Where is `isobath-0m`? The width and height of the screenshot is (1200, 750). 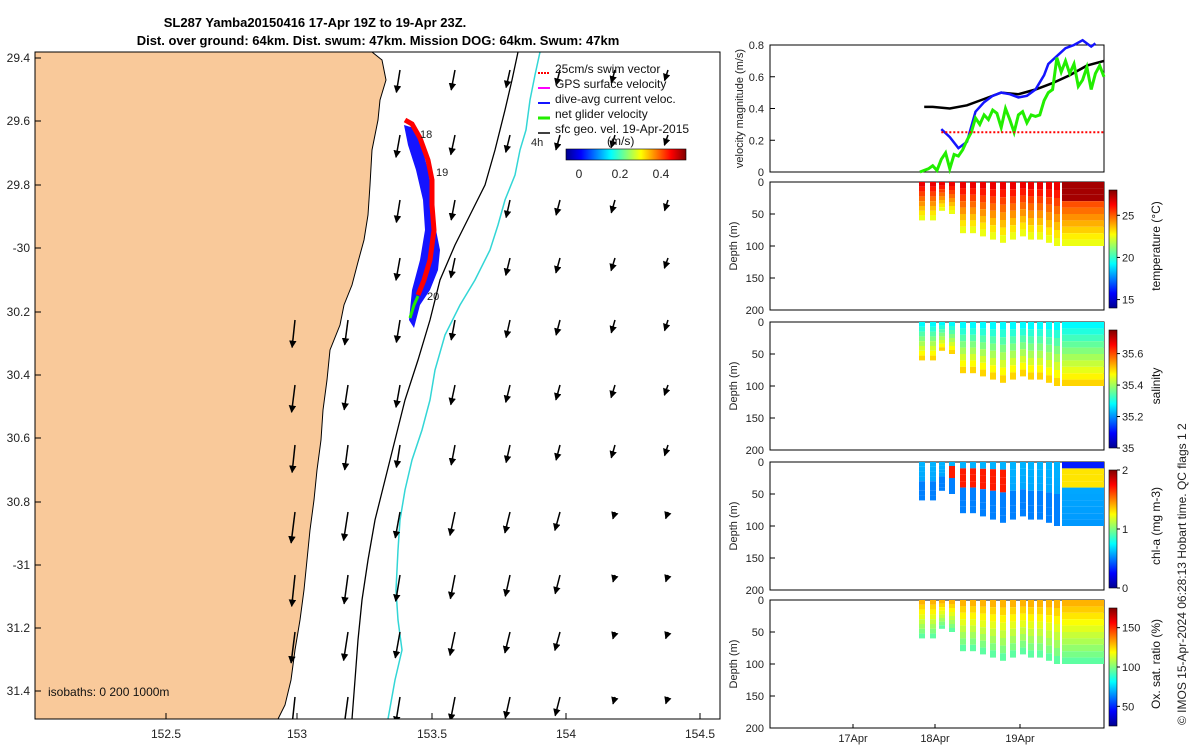
isobath-0m is located at coordinates (332, 385).